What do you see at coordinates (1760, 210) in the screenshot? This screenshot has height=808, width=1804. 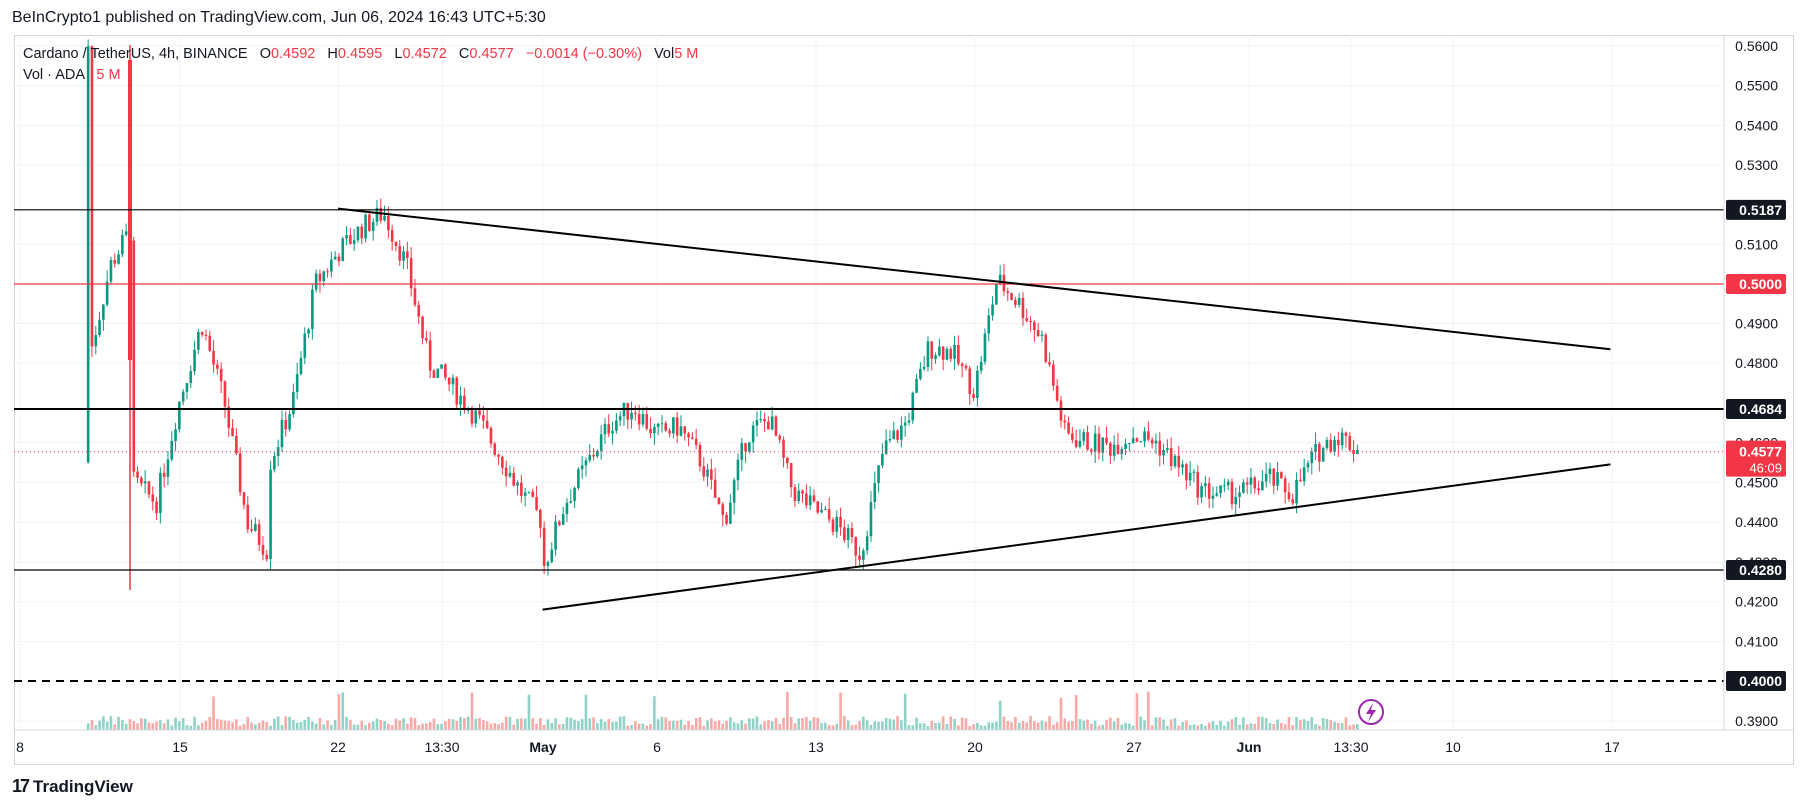 I see `price-badge-label: 0.5187` at bounding box center [1760, 210].